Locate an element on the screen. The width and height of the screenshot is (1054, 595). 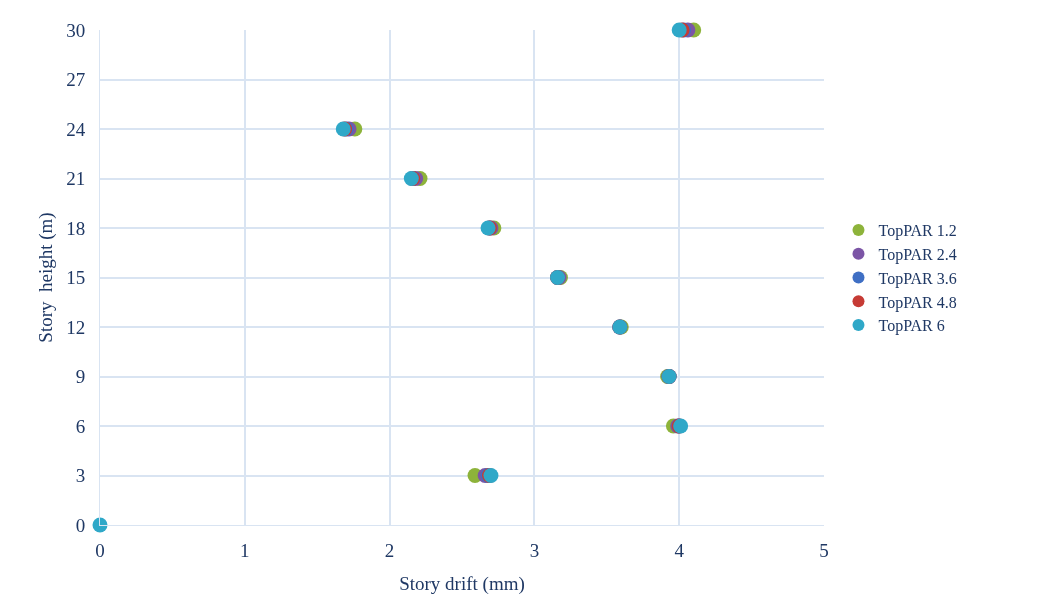
x-tick-label: 2 is located at coordinates (389, 550).